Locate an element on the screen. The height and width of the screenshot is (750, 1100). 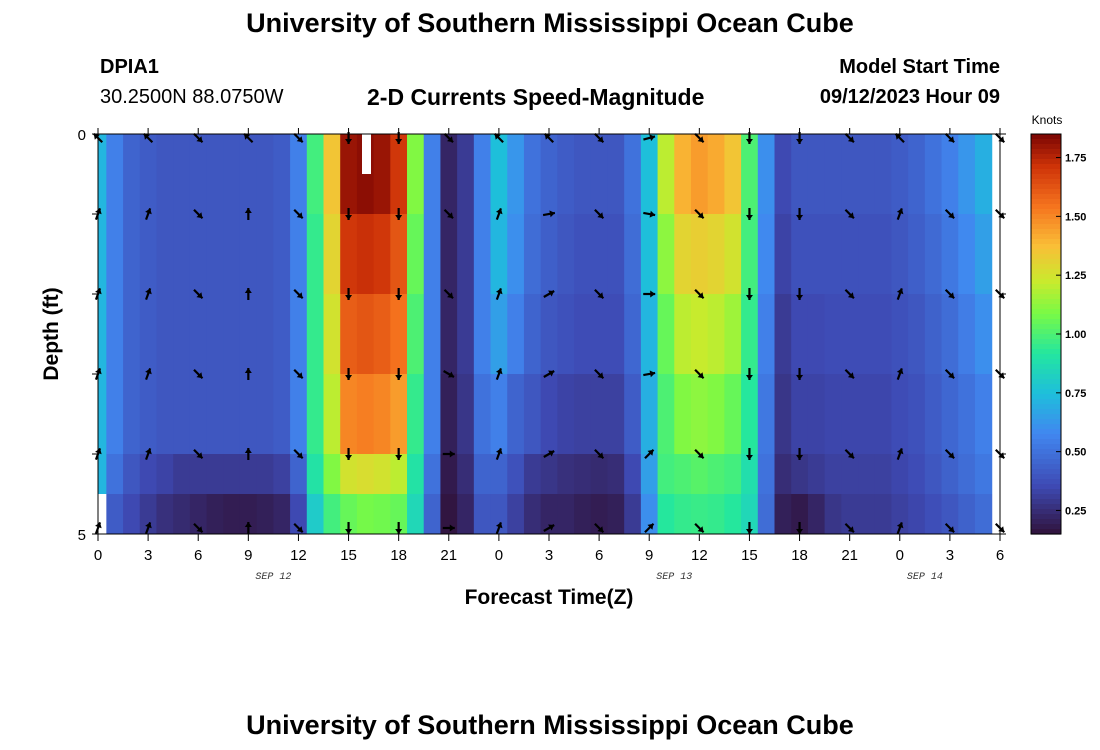
colorbar-title: Knots is located at coordinates (1047, 120).